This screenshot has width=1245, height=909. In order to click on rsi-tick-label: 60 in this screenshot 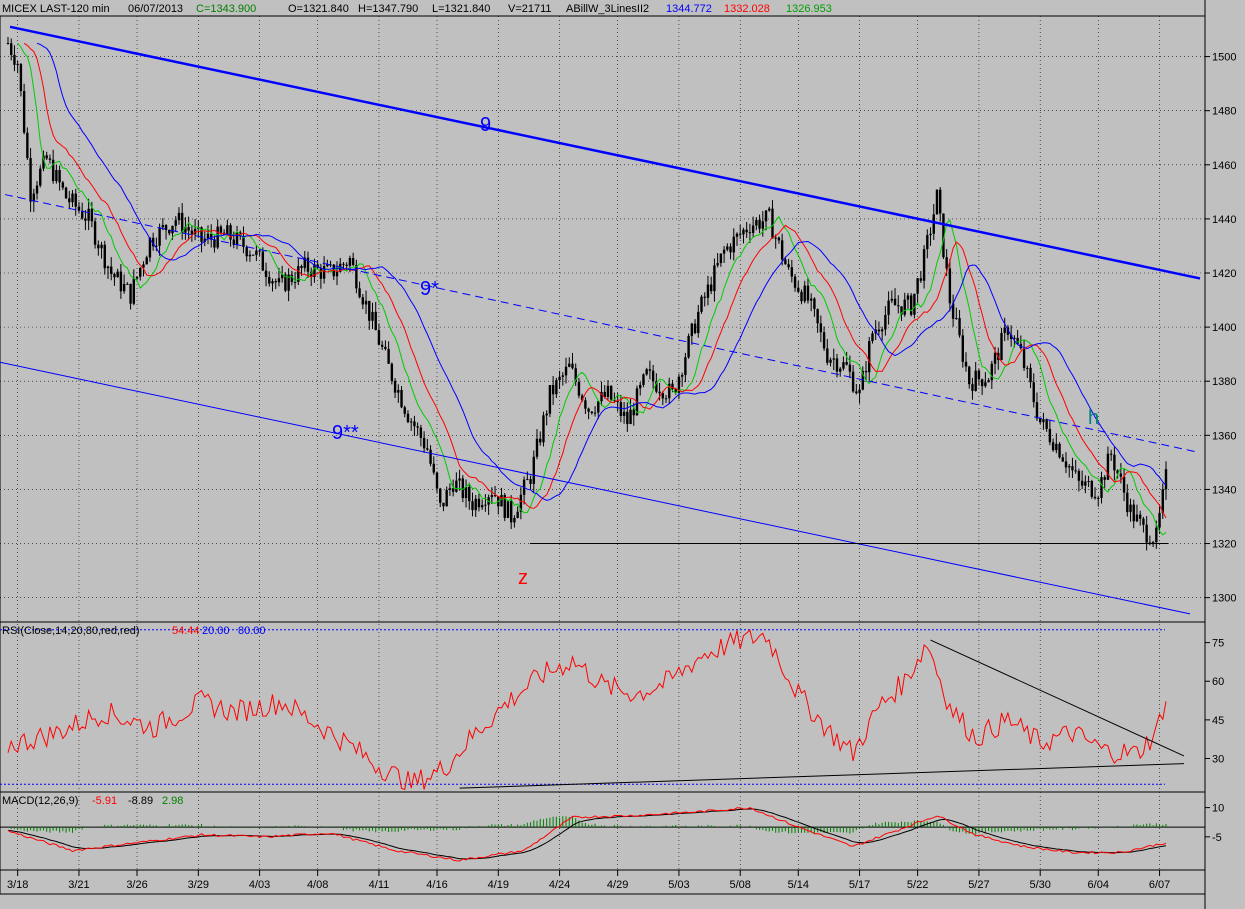, I will do `click(1218, 682)`.